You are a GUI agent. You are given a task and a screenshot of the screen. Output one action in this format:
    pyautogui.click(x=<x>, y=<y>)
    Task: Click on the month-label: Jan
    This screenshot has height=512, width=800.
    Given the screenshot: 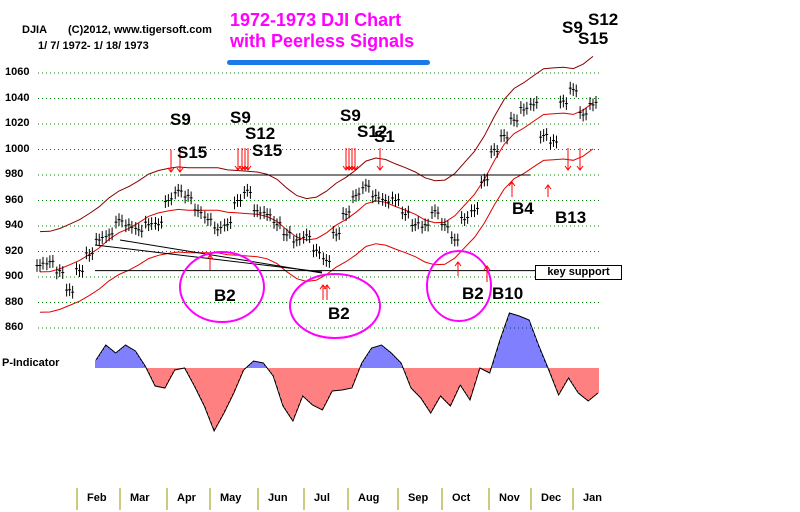 What is the action you would take?
    pyautogui.click(x=592, y=498)
    